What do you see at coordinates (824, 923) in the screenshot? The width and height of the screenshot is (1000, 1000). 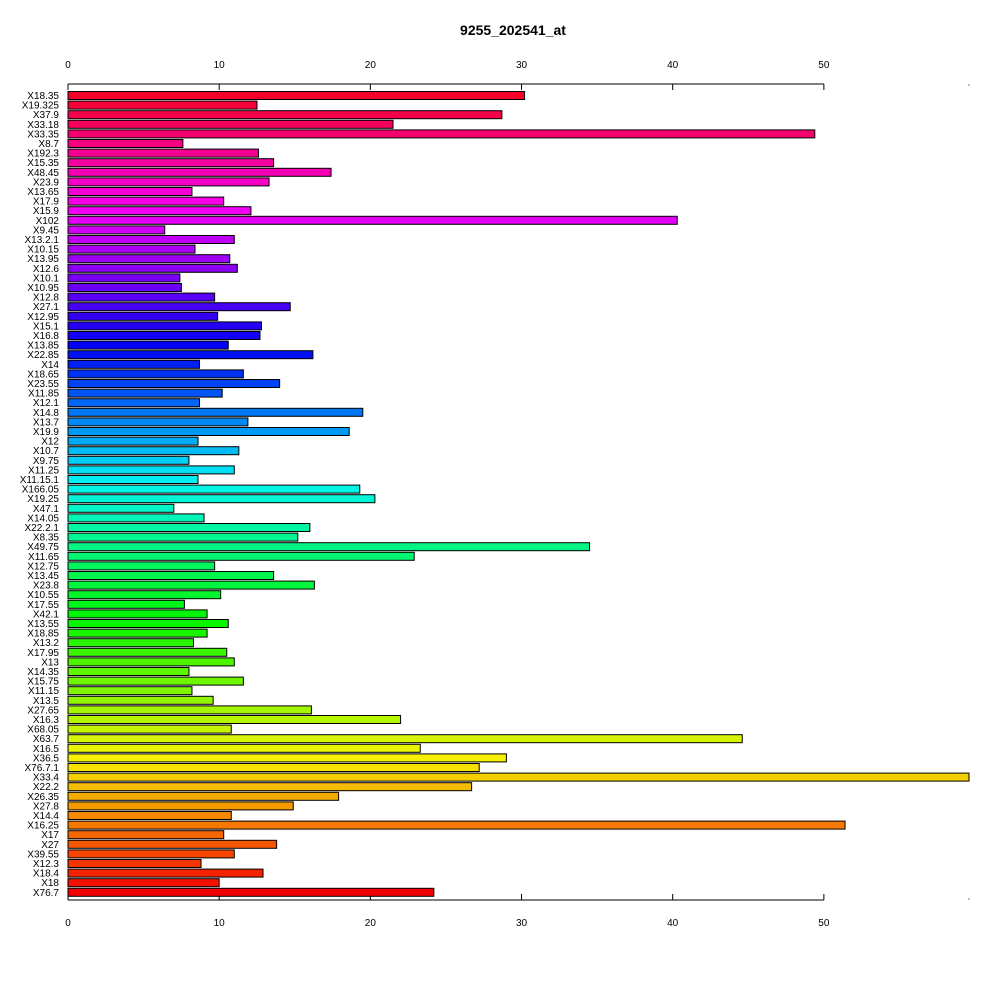 I see `bottom-tick-label: 50` at bounding box center [824, 923].